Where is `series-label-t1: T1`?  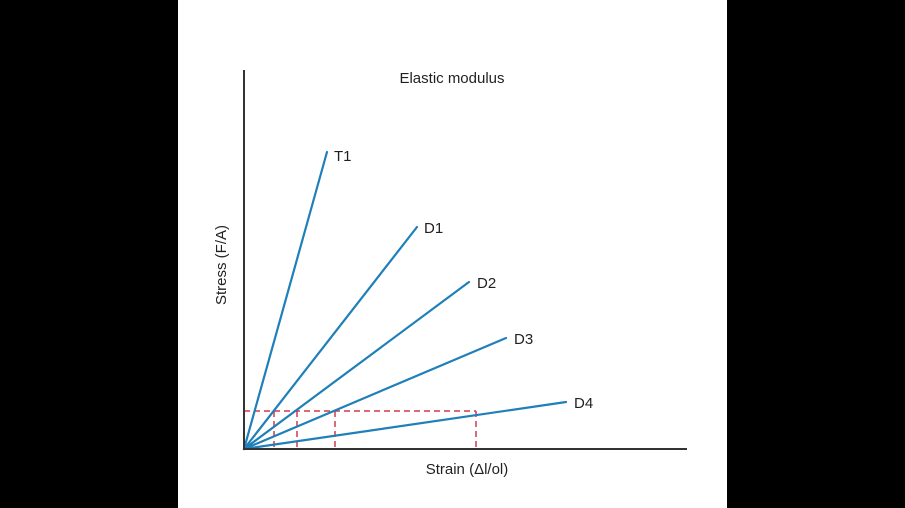
series-label-t1: T1 is located at coordinates (343, 156).